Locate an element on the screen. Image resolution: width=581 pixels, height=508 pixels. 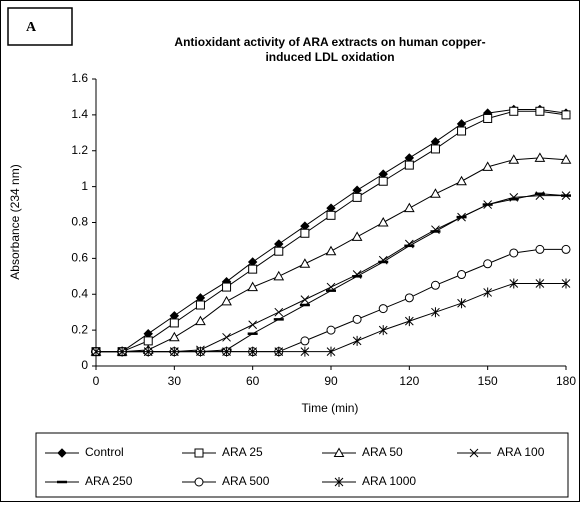
x-tick-label: 60 is located at coordinates (253, 381).